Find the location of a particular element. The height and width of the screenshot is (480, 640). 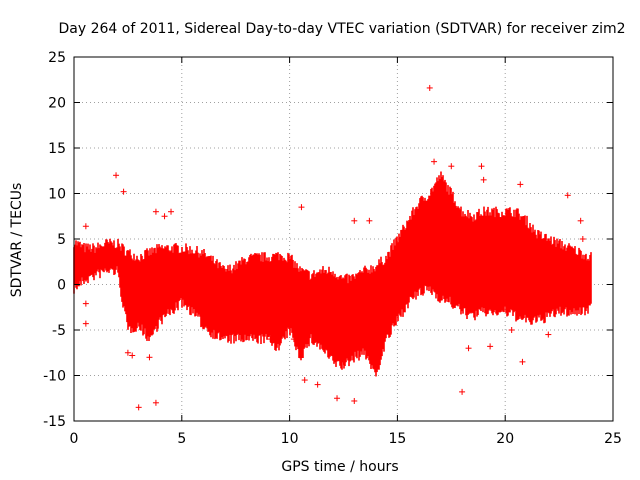

y-axis-label: SDTVAR / TECUs is located at coordinates (17, 240).